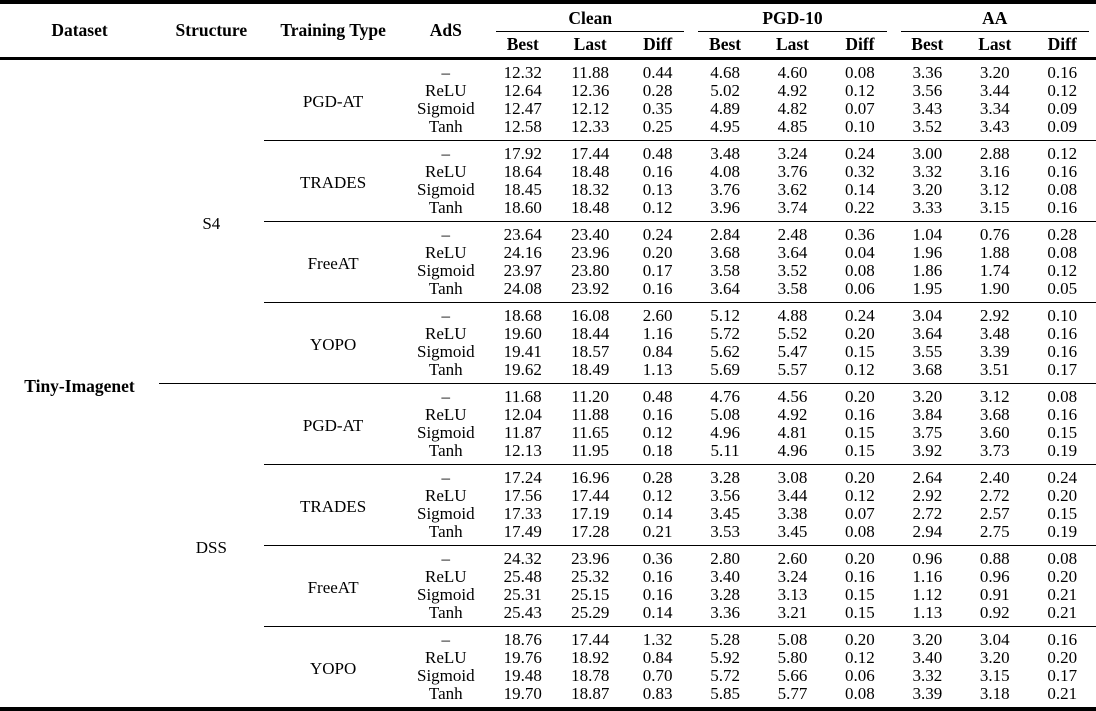  What do you see at coordinates (657, 556) in the screenshot?
I see `value-cell: 0.36` at bounding box center [657, 556].